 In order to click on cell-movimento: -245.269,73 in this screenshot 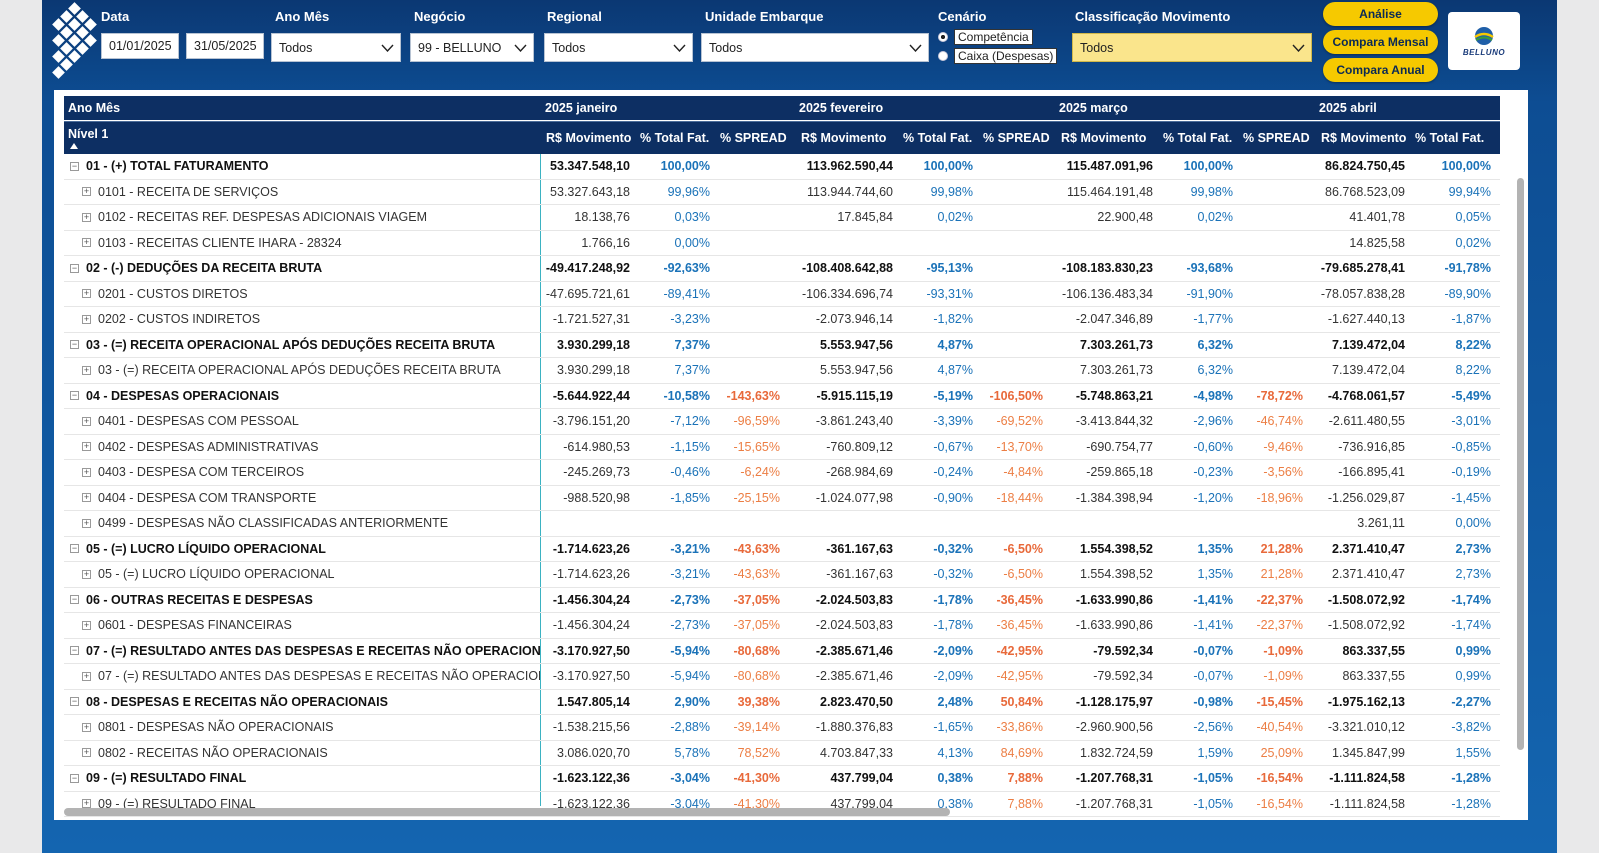, I will do `click(596, 472)`.